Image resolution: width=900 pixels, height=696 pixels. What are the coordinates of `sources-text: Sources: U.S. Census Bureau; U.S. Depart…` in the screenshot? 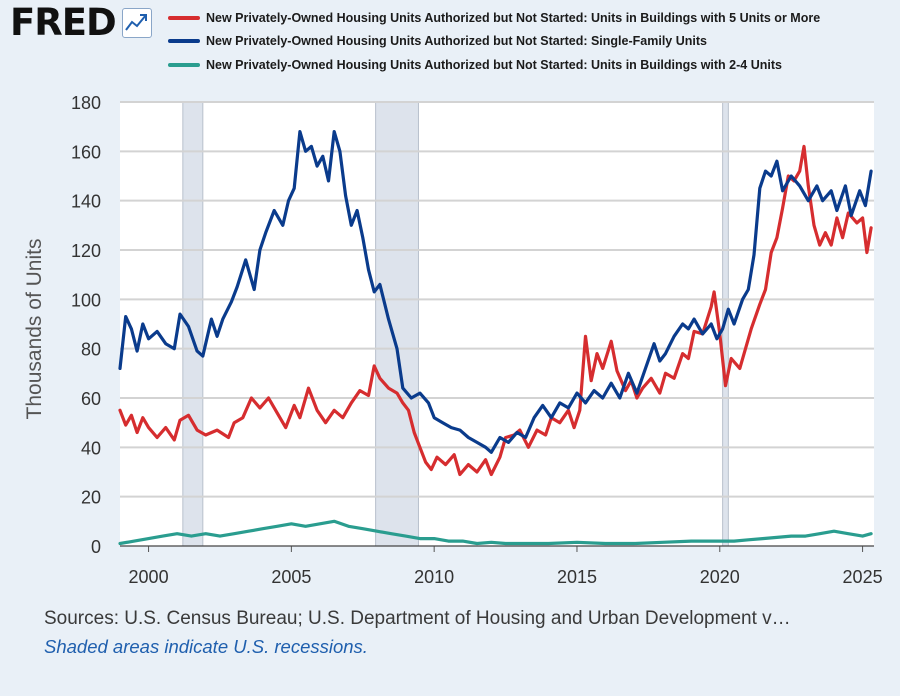 It's located at (417, 618).